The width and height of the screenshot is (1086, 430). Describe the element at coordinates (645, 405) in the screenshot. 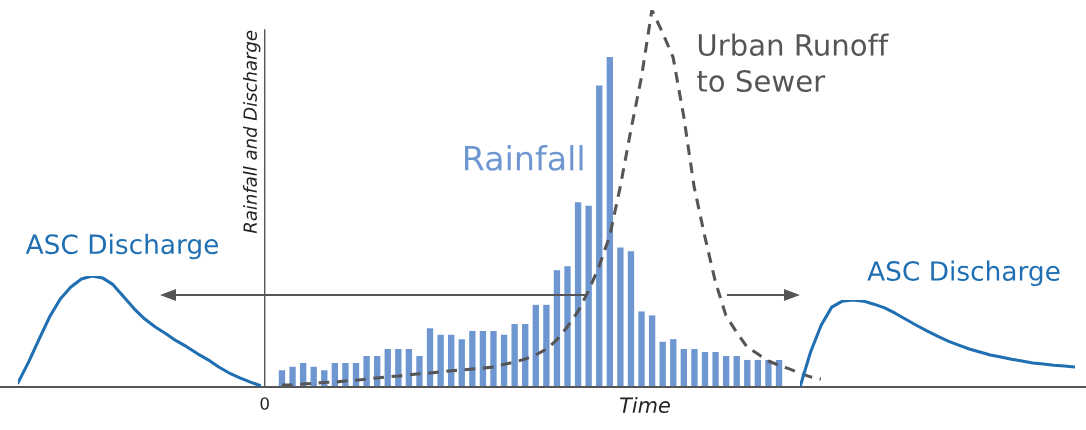

I see `x-axis-title: Time` at that location.